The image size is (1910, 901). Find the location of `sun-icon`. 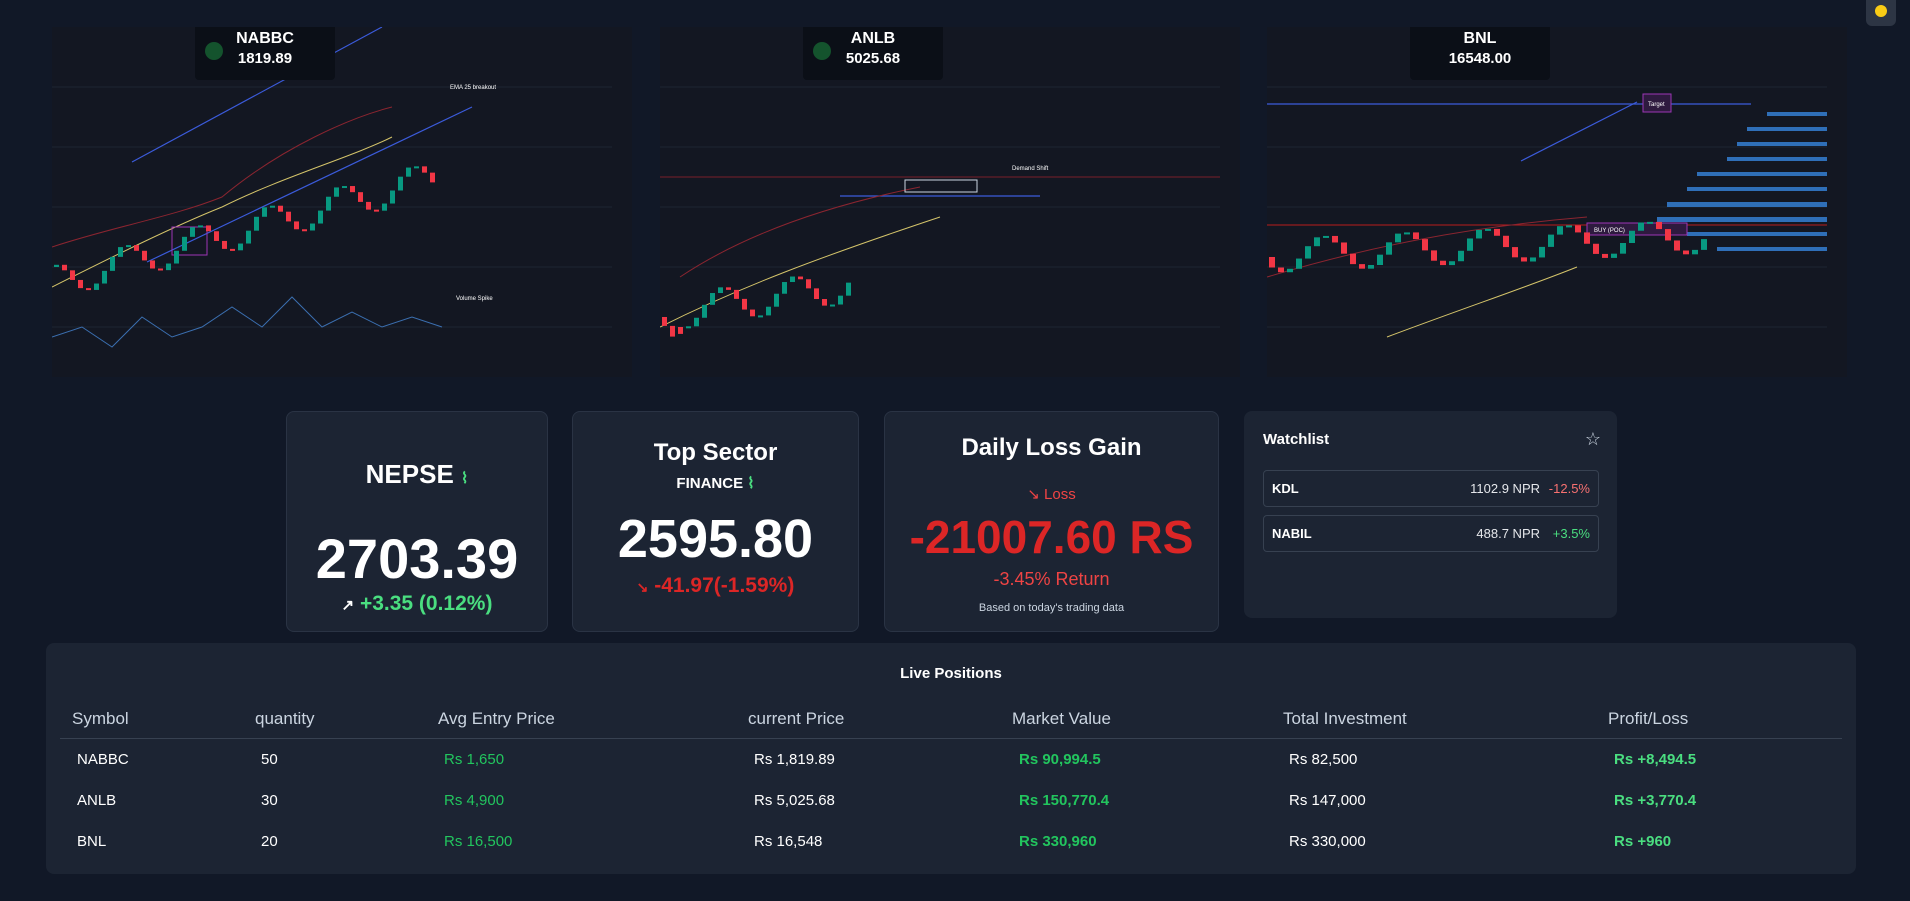

sun-icon is located at coordinates (1881, 11).